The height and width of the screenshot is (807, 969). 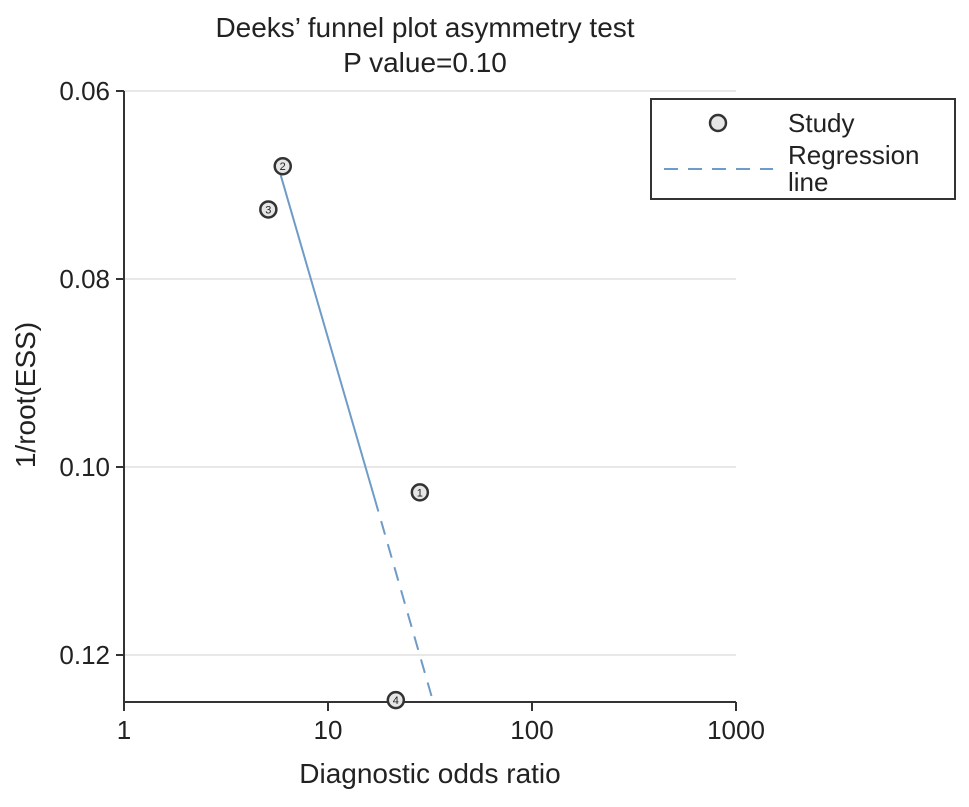 What do you see at coordinates (424, 27) in the screenshot?
I see `chart-title: Deeks’ funnel plot asymmetry test` at bounding box center [424, 27].